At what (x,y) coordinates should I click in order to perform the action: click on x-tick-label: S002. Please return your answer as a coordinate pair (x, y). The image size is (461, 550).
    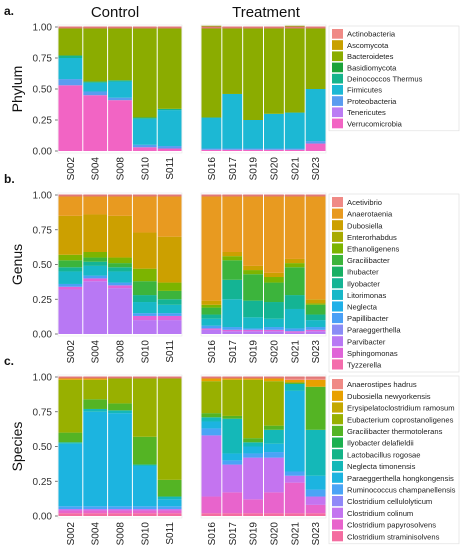
    Looking at the image, I should click on (71, 534).